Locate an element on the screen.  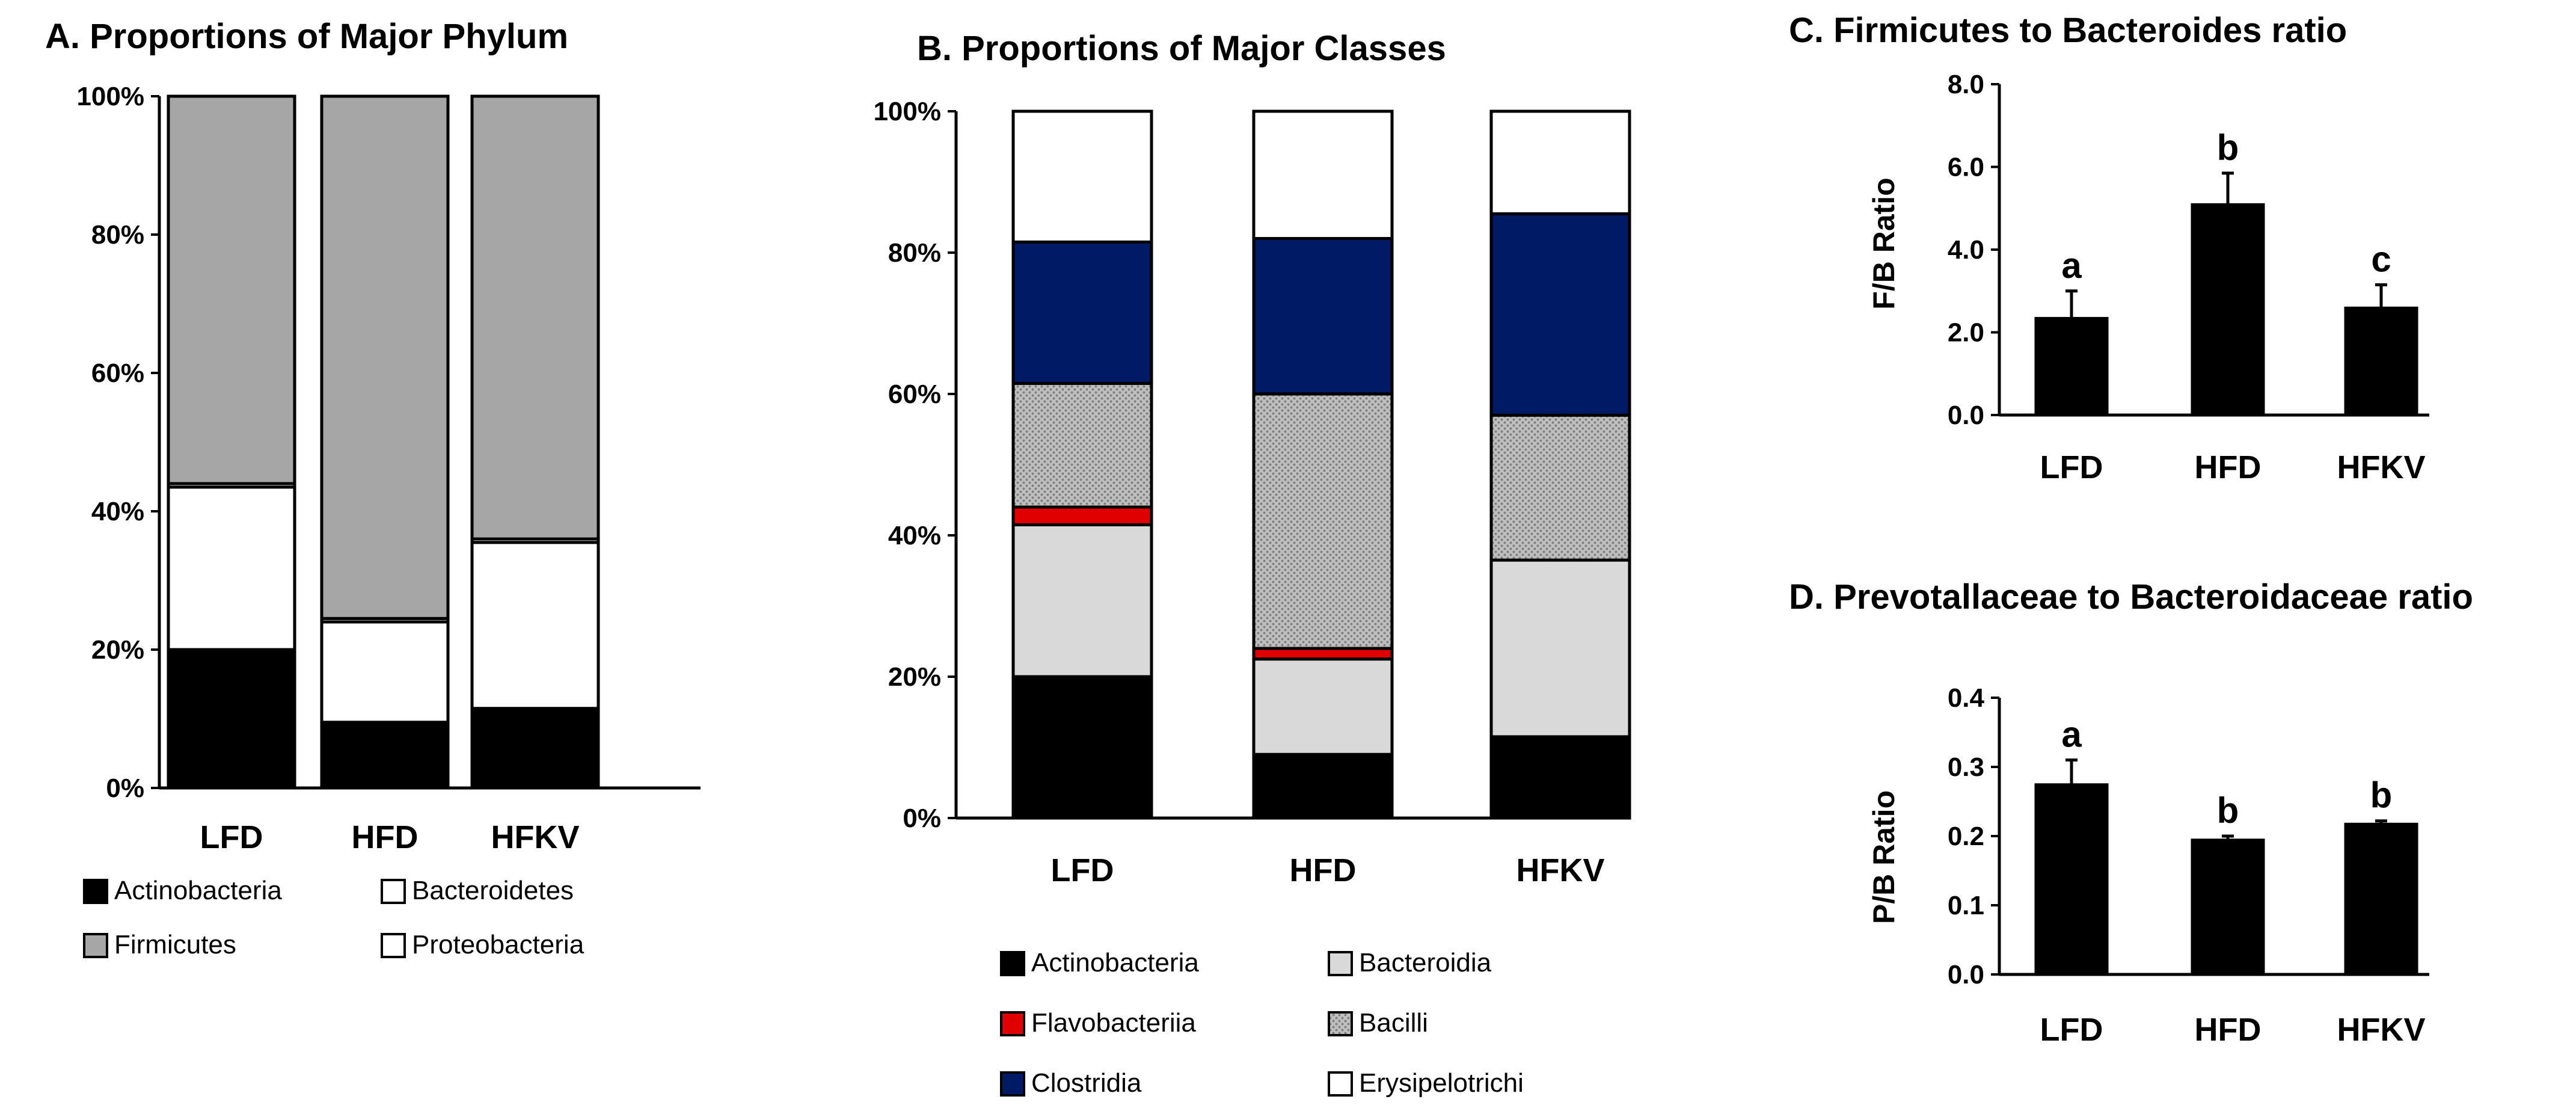
panel-c-y-tick-label: 8.0 is located at coordinates (1966, 84).